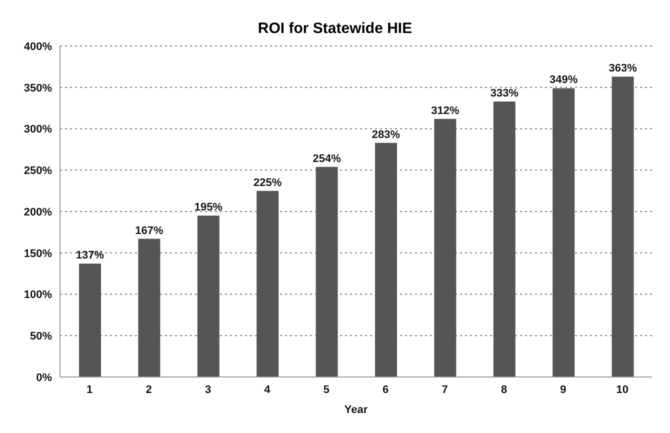 The width and height of the screenshot is (670, 433). Describe the element at coordinates (268, 390) in the screenshot. I see `x-tick-label: 4` at that location.